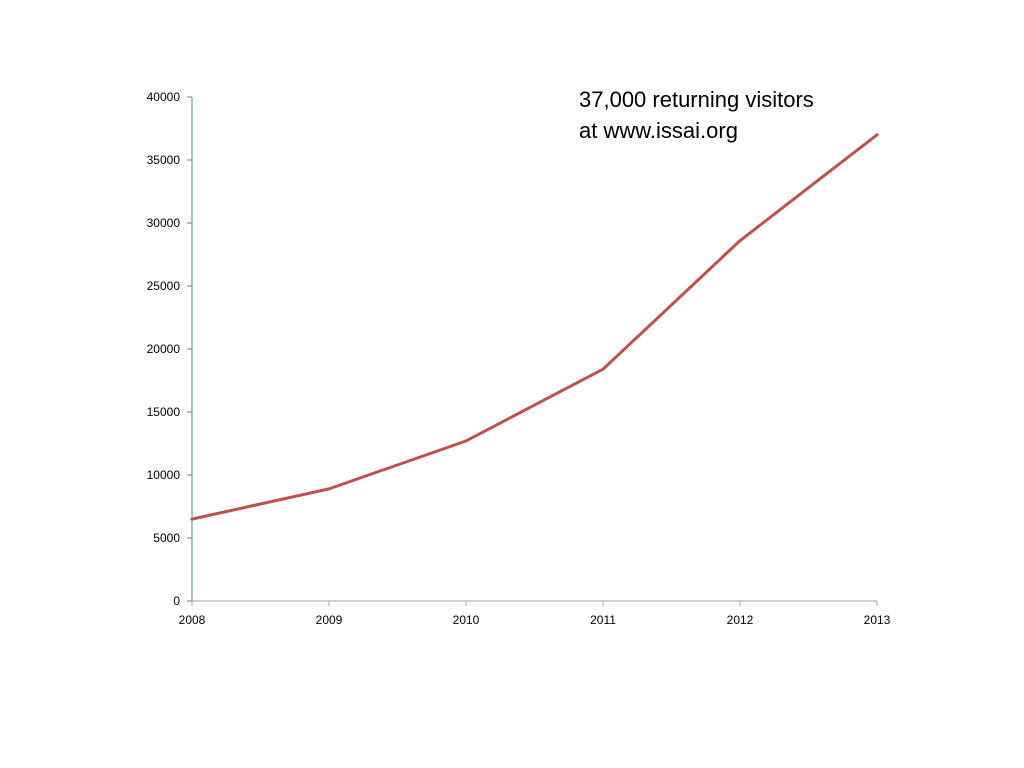 Image resolution: width=1024 pixels, height=768 pixels. Describe the element at coordinates (166, 538) in the screenshot. I see `y-tick-label: 5000` at that location.